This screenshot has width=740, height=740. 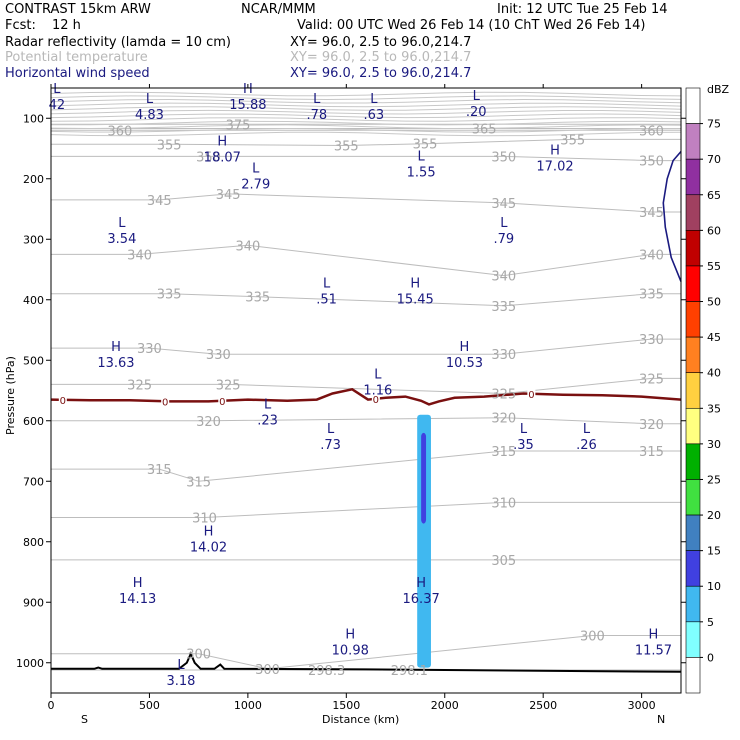 What do you see at coordinates (714, 373) in the screenshot?
I see `colorbar-label: 40` at bounding box center [714, 373].